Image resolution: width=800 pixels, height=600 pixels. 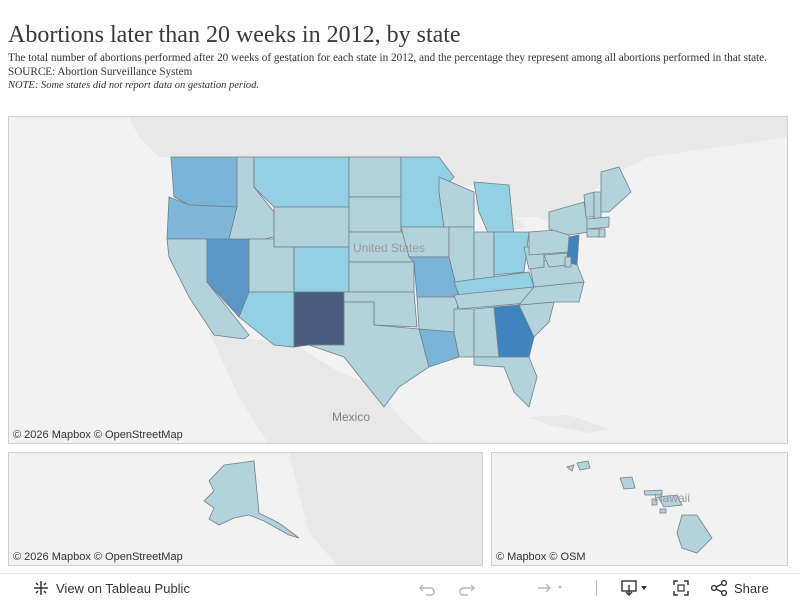 I want to click on state-hi, so click(x=639, y=507).